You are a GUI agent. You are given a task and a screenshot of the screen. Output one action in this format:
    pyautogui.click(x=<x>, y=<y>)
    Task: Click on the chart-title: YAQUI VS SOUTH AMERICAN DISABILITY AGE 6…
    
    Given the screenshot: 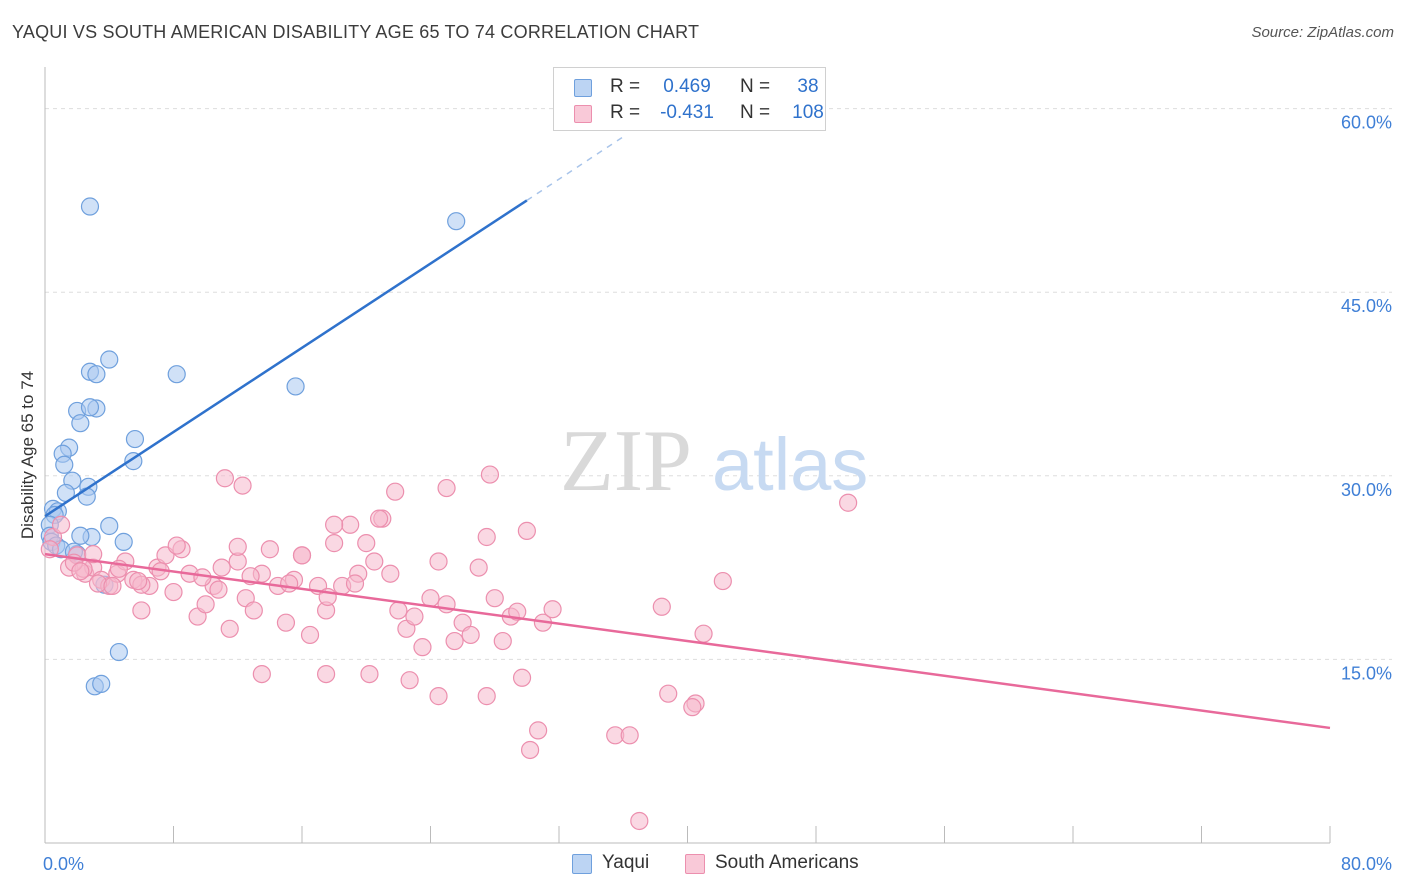 What is the action you would take?
    pyautogui.click(x=356, y=32)
    